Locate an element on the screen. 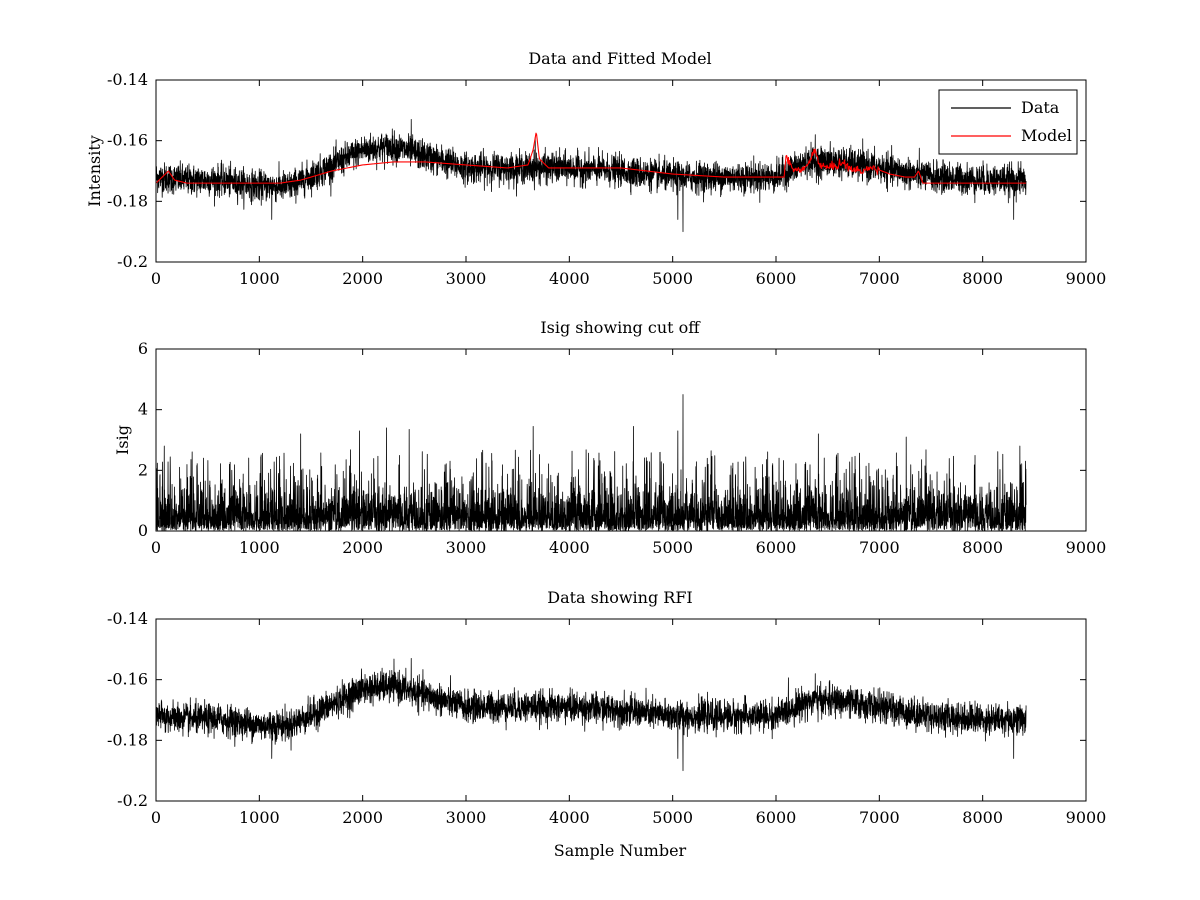  legend-box is located at coordinates (1008, 122).